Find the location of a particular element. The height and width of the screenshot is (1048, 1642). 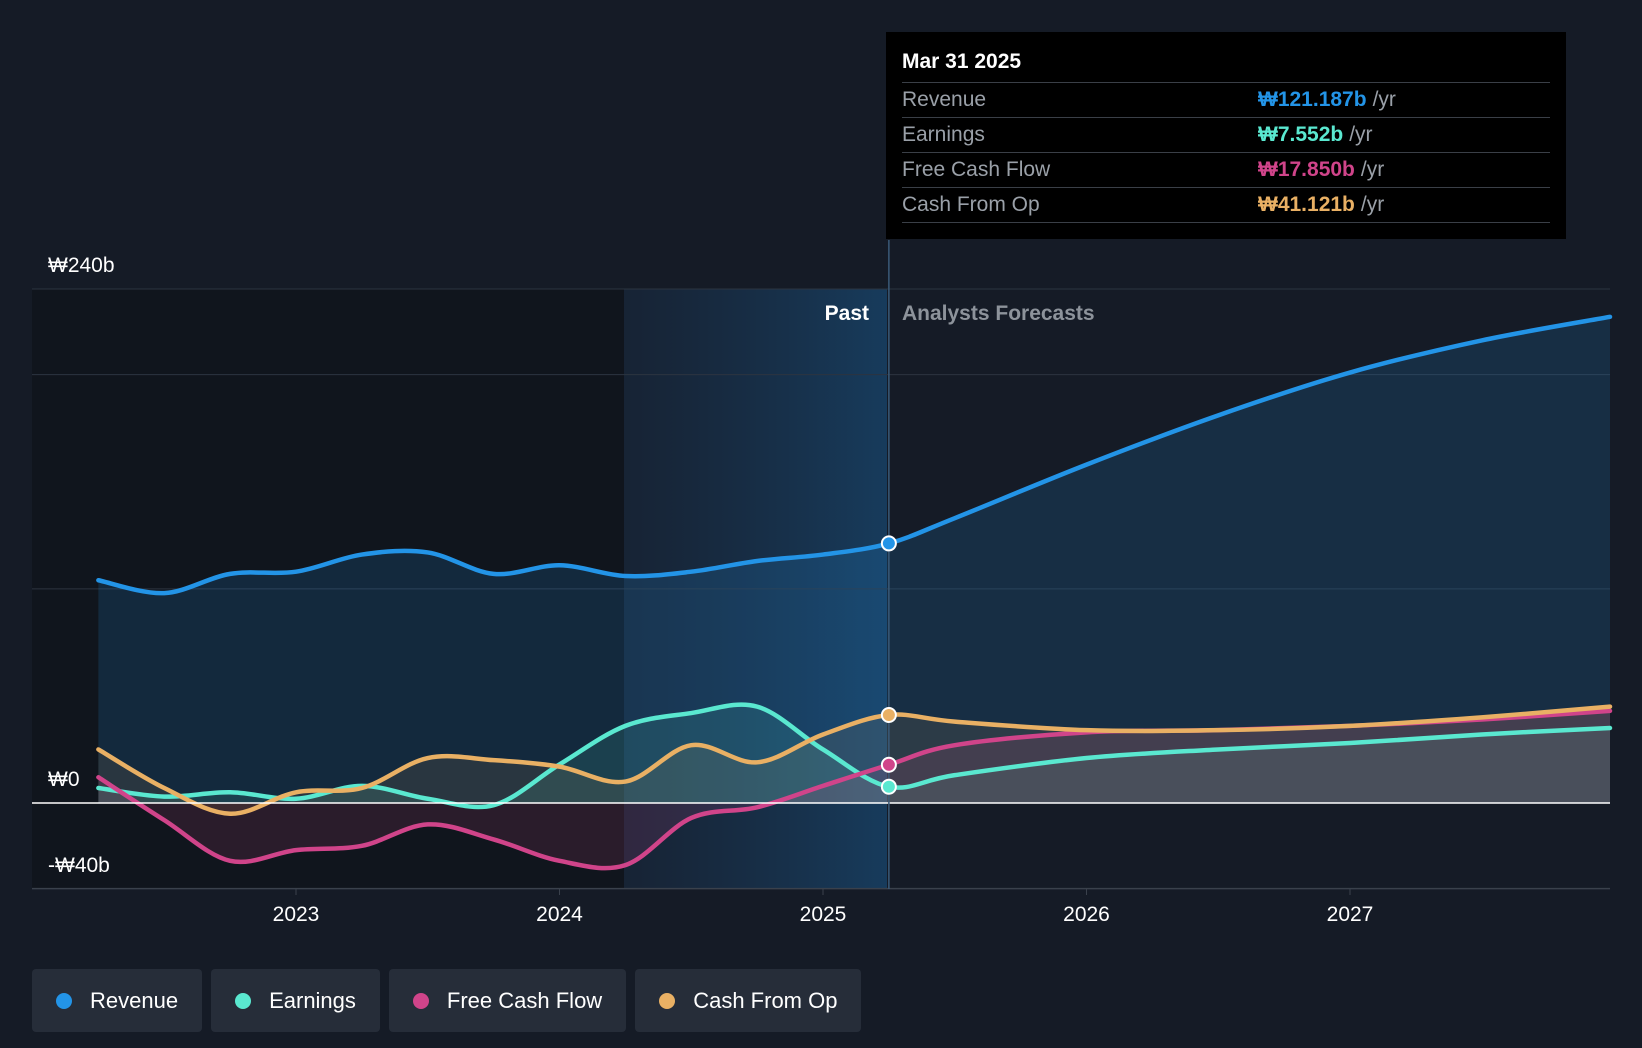

revenue-marker is located at coordinates (888, 543).